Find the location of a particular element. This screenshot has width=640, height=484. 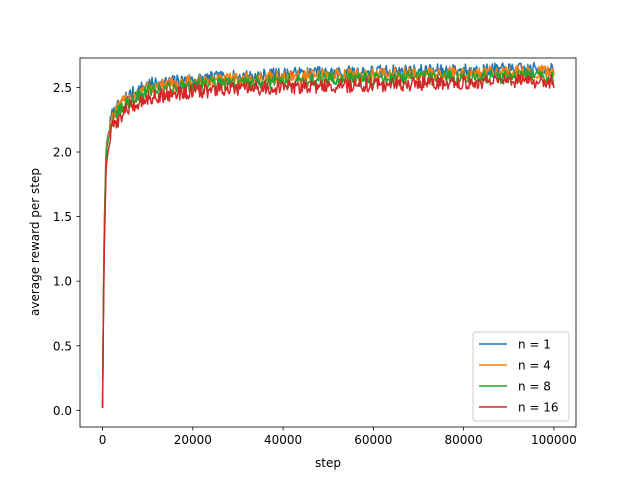

legend-label: n = 16 is located at coordinates (538, 408).